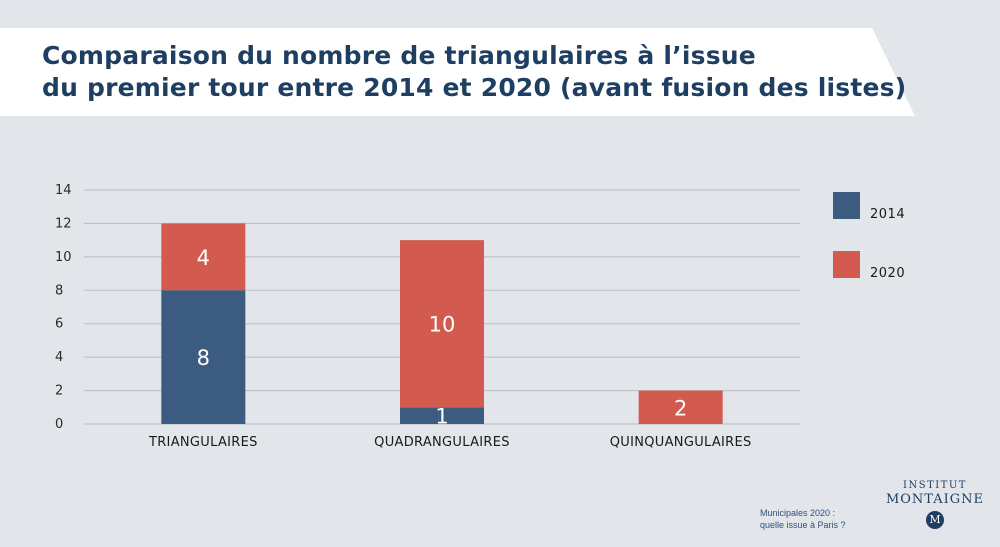 The width and height of the screenshot is (1000, 547). What do you see at coordinates (798, 513) in the screenshot?
I see `footnote-line-1: Municipales 2020 :` at bounding box center [798, 513].